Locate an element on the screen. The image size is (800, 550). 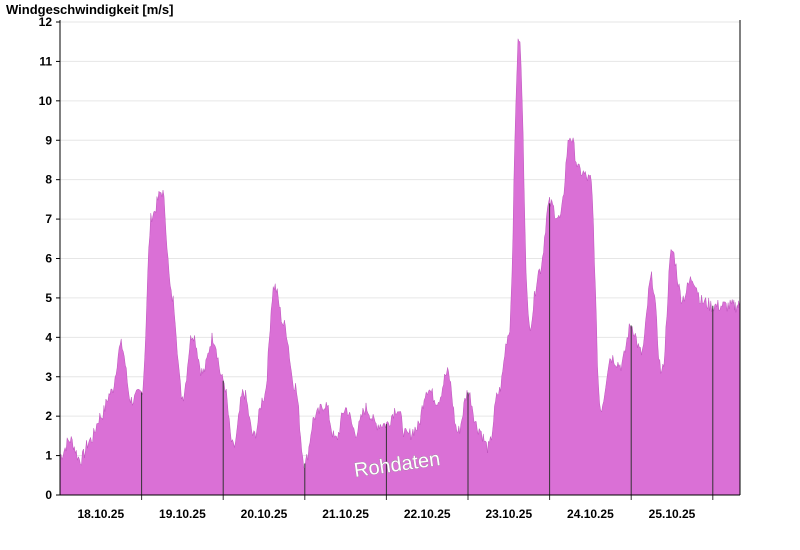
y-tick-label-6: 6 is located at coordinates (48, 259).